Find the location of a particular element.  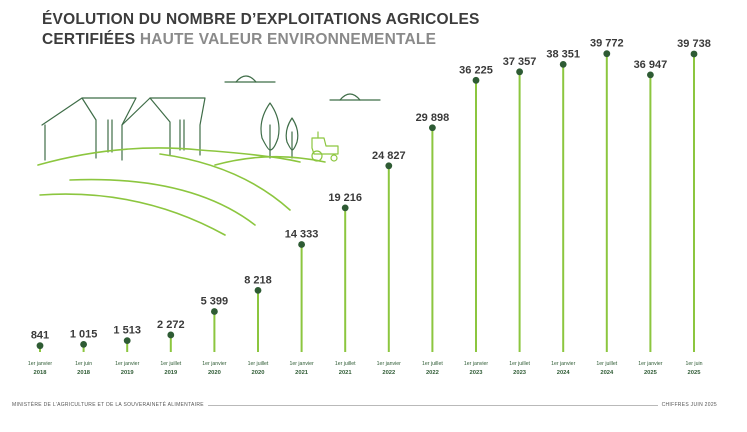

footer-date: CHIFFRES JUIN 2025 is located at coordinates (689, 405).